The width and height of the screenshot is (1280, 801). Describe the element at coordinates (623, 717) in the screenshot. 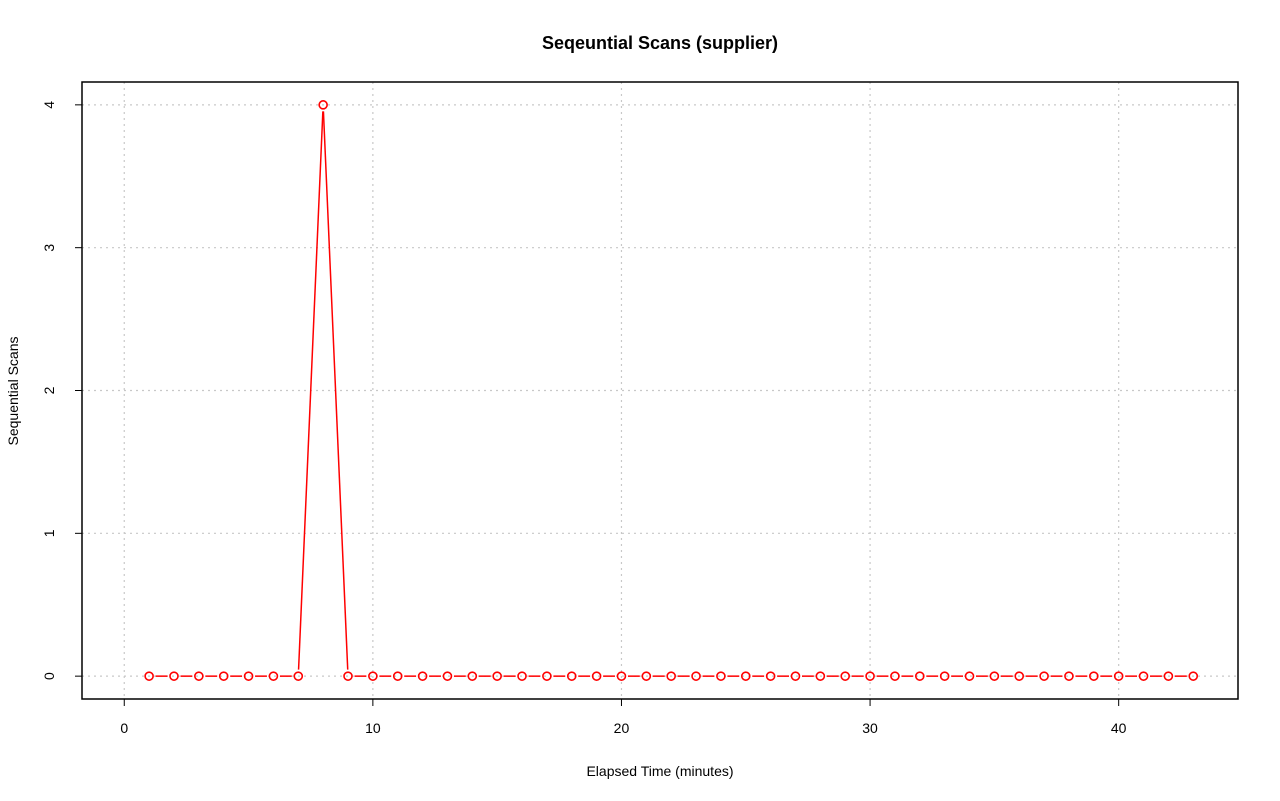

I see `x-axis: 0 10 20 30 40` at that location.